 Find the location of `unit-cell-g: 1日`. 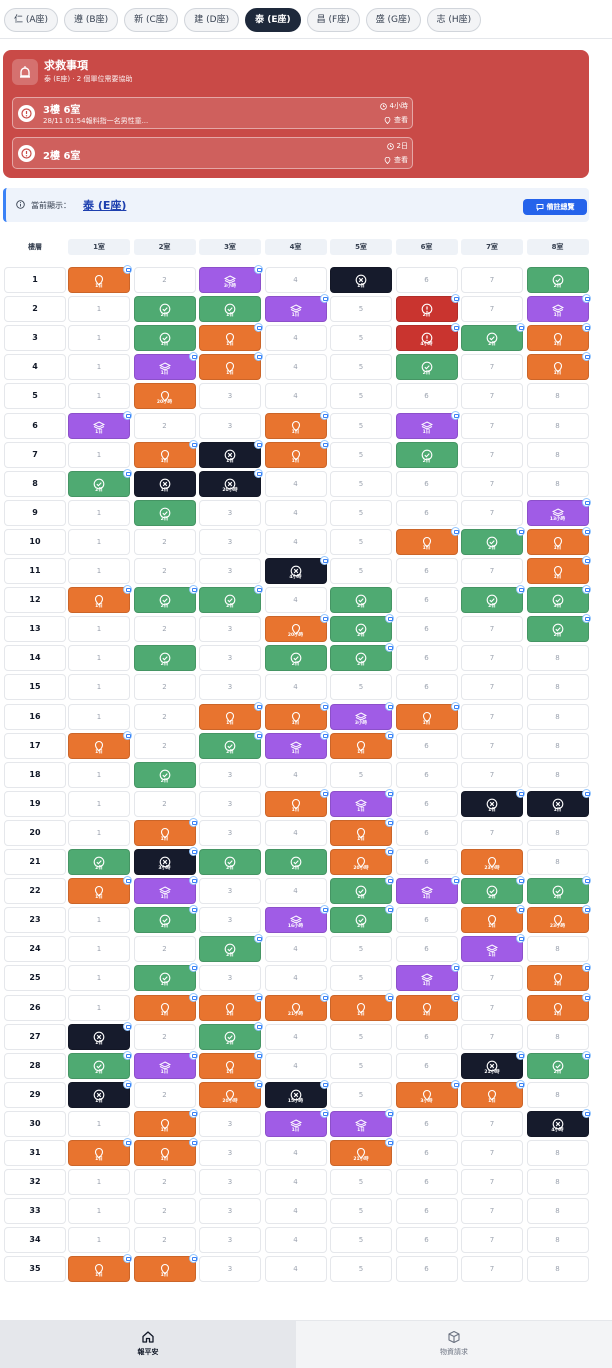

unit-cell-g: 1日 is located at coordinates (230, 309).